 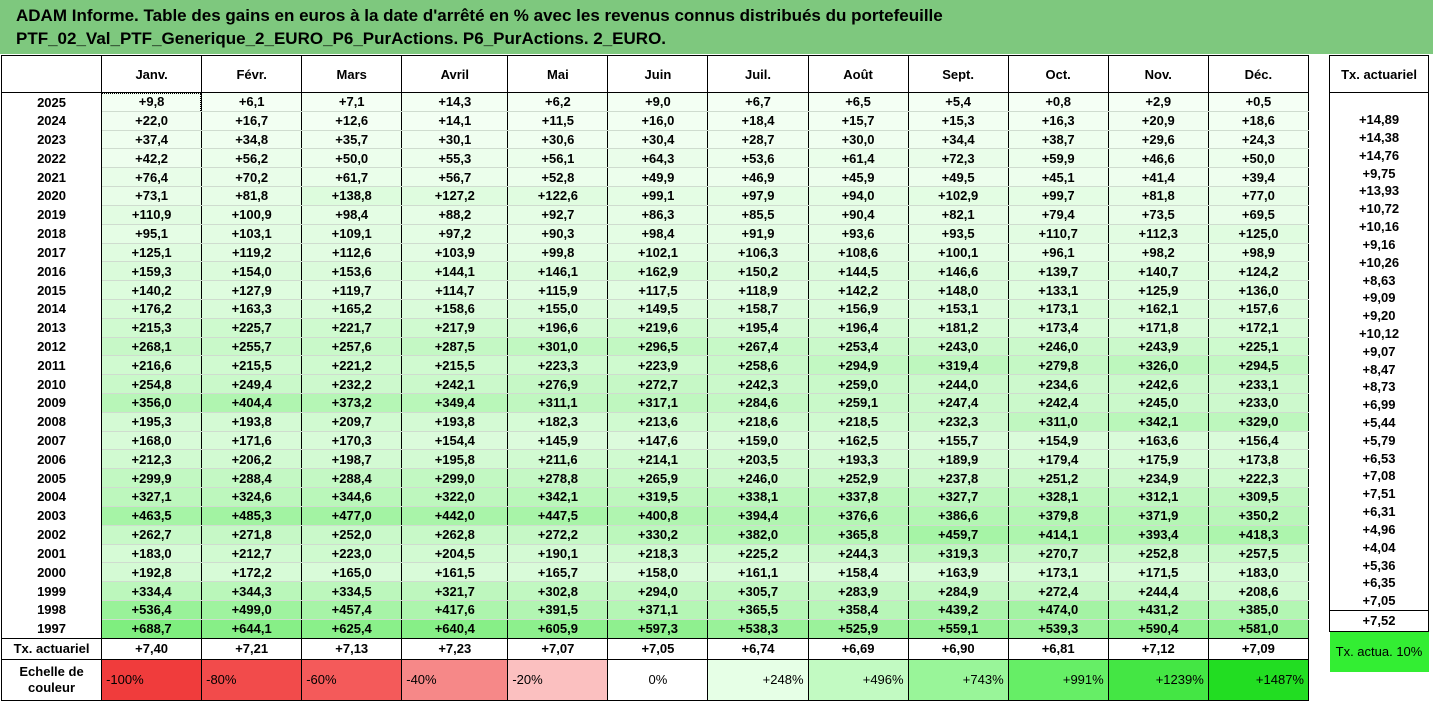 What do you see at coordinates (1158, 384) in the screenshot?
I see `gain-cell: +242,6` at bounding box center [1158, 384].